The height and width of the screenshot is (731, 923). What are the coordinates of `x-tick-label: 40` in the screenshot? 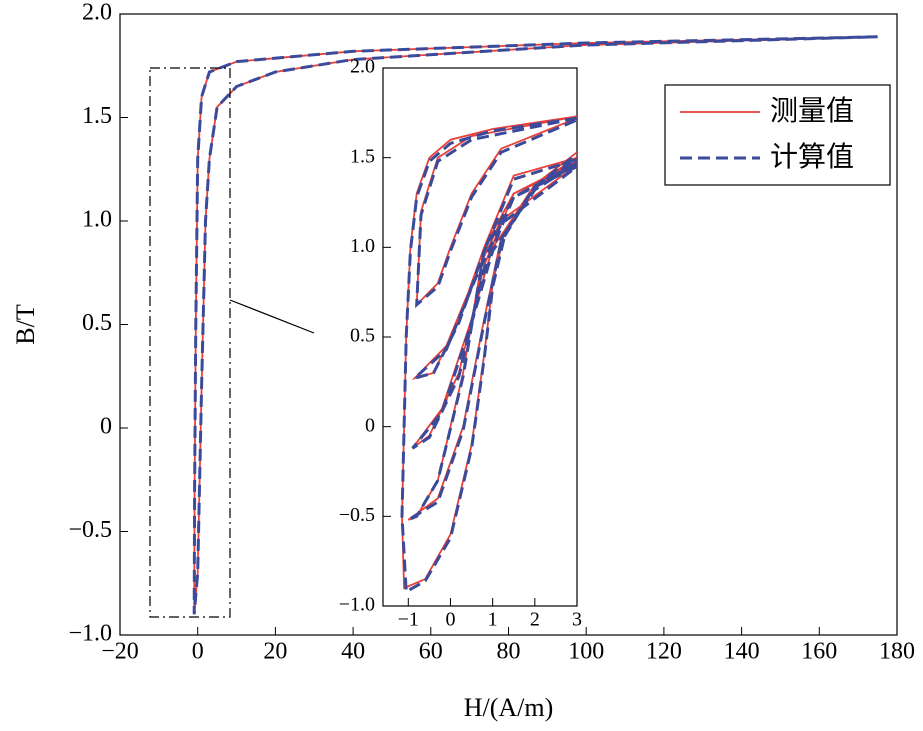 It's located at (353, 652).